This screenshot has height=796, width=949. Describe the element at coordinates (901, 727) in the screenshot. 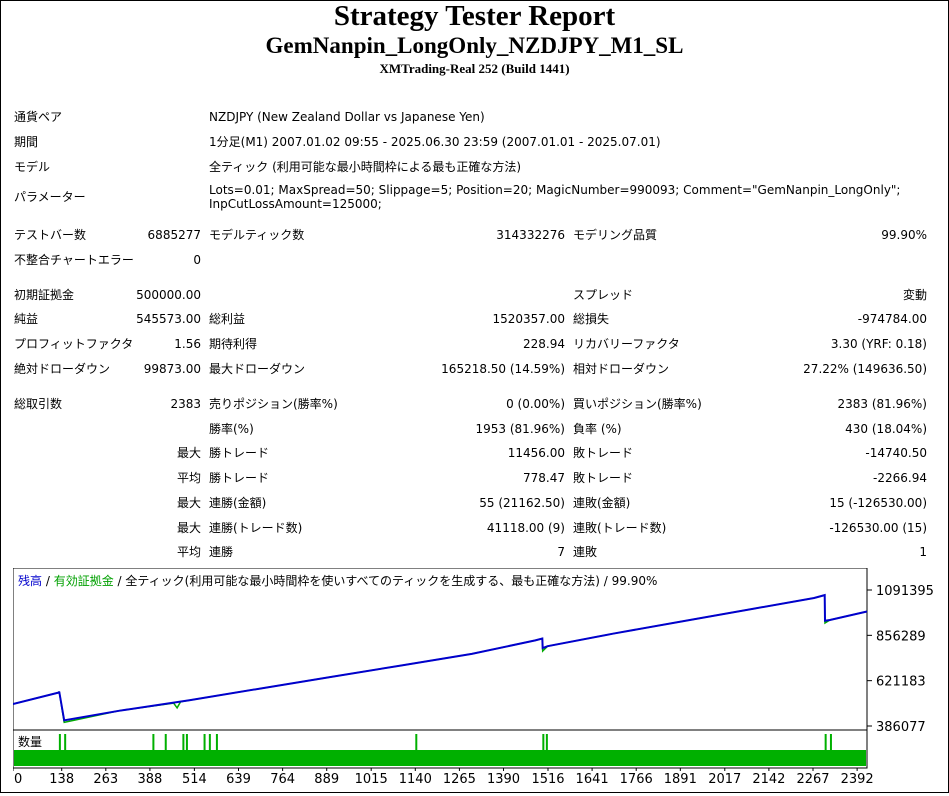

I see `y-tick-label: 386077` at that location.